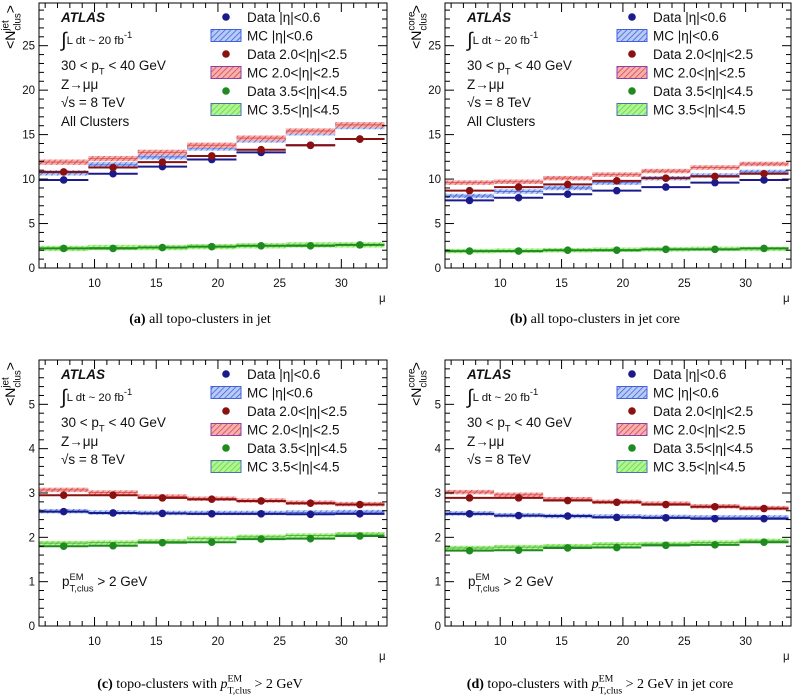 Image resolution: width=793 pixels, height=697 pixels. Describe the element at coordinates (18, 22) in the screenshot. I see `text-segment: clus` at that location.